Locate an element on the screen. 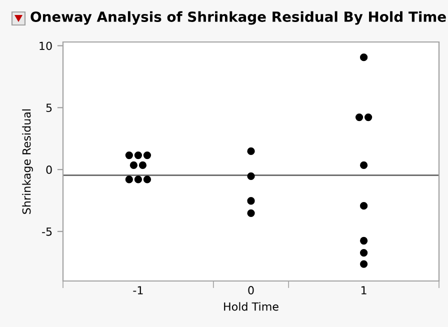 This screenshot has width=448, height=327. chart-title: Oneway Analysis of Shrinkage Residual By Hold Time is located at coordinates (238, 18).